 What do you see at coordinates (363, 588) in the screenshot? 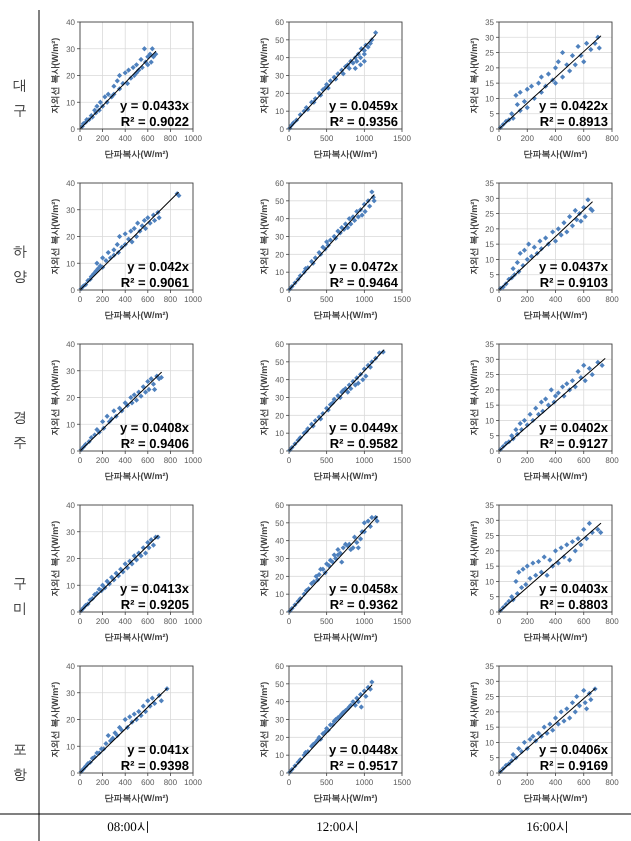
I see `annotation: y = 0.0458x` at bounding box center [363, 588].